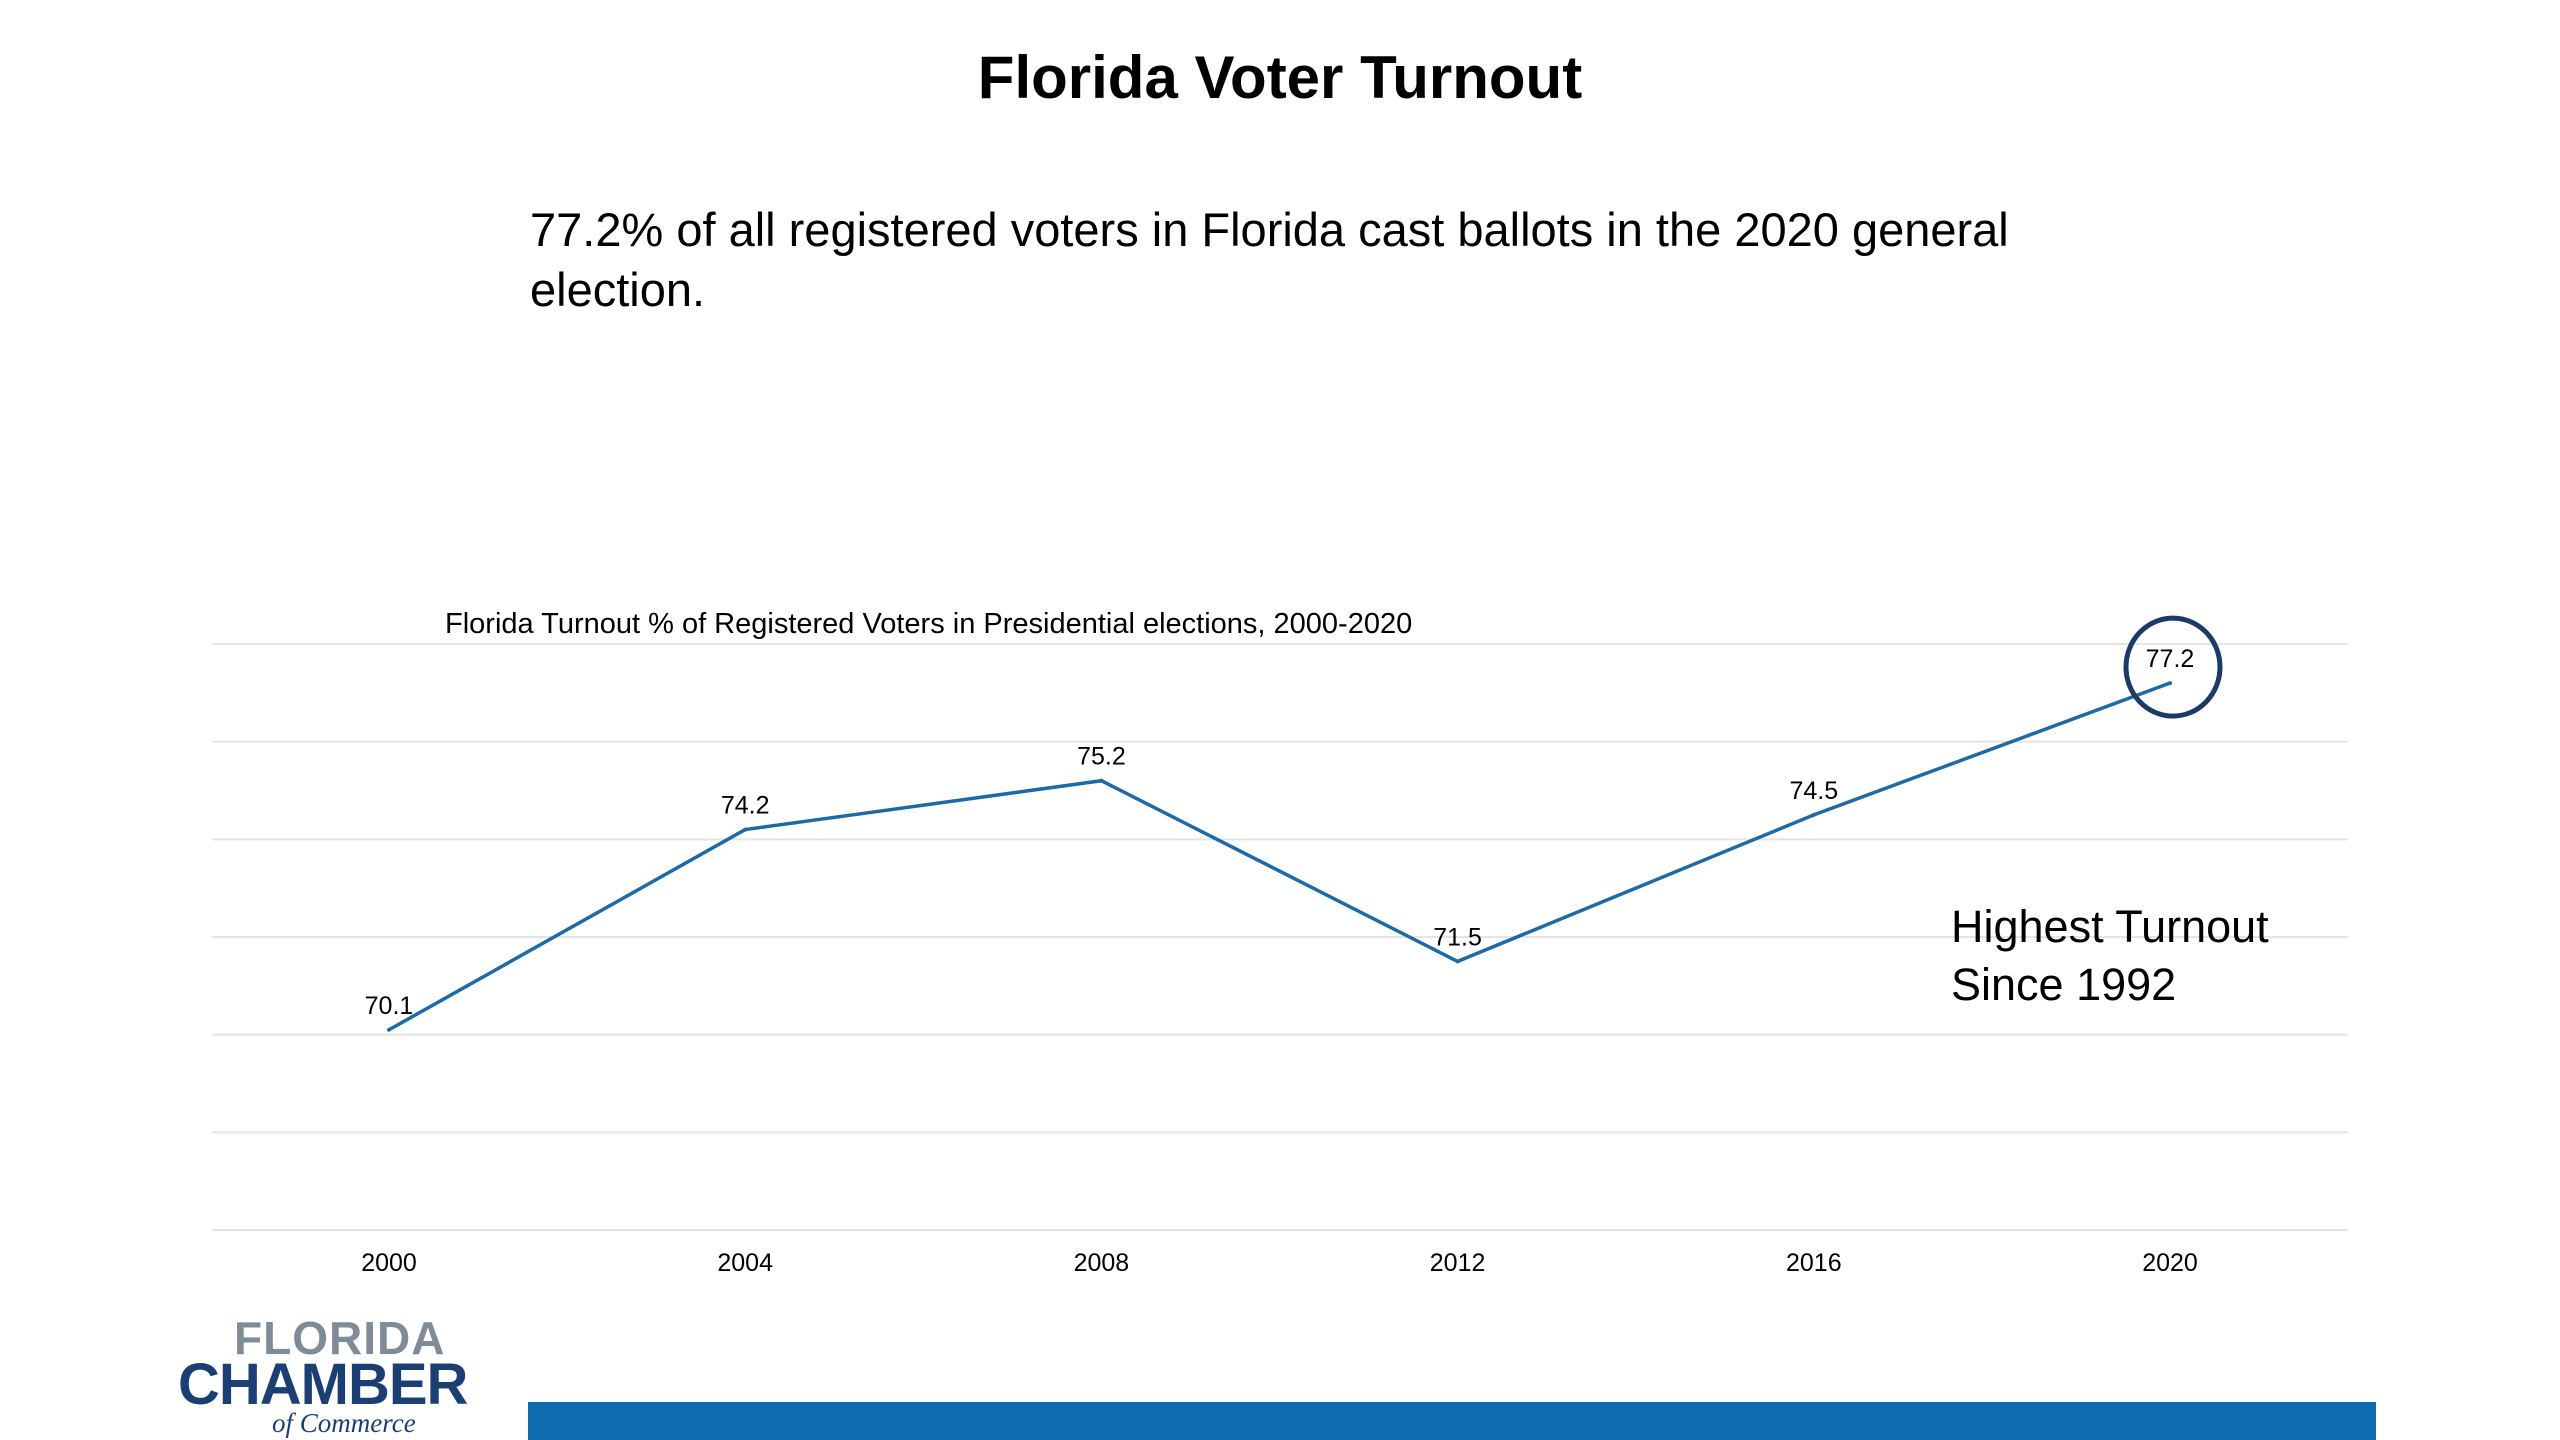 The image size is (2560, 1440). I want to click on florida-chamber-logo: FLORIDA CHAMBER of Commerce, so click(328, 1375).